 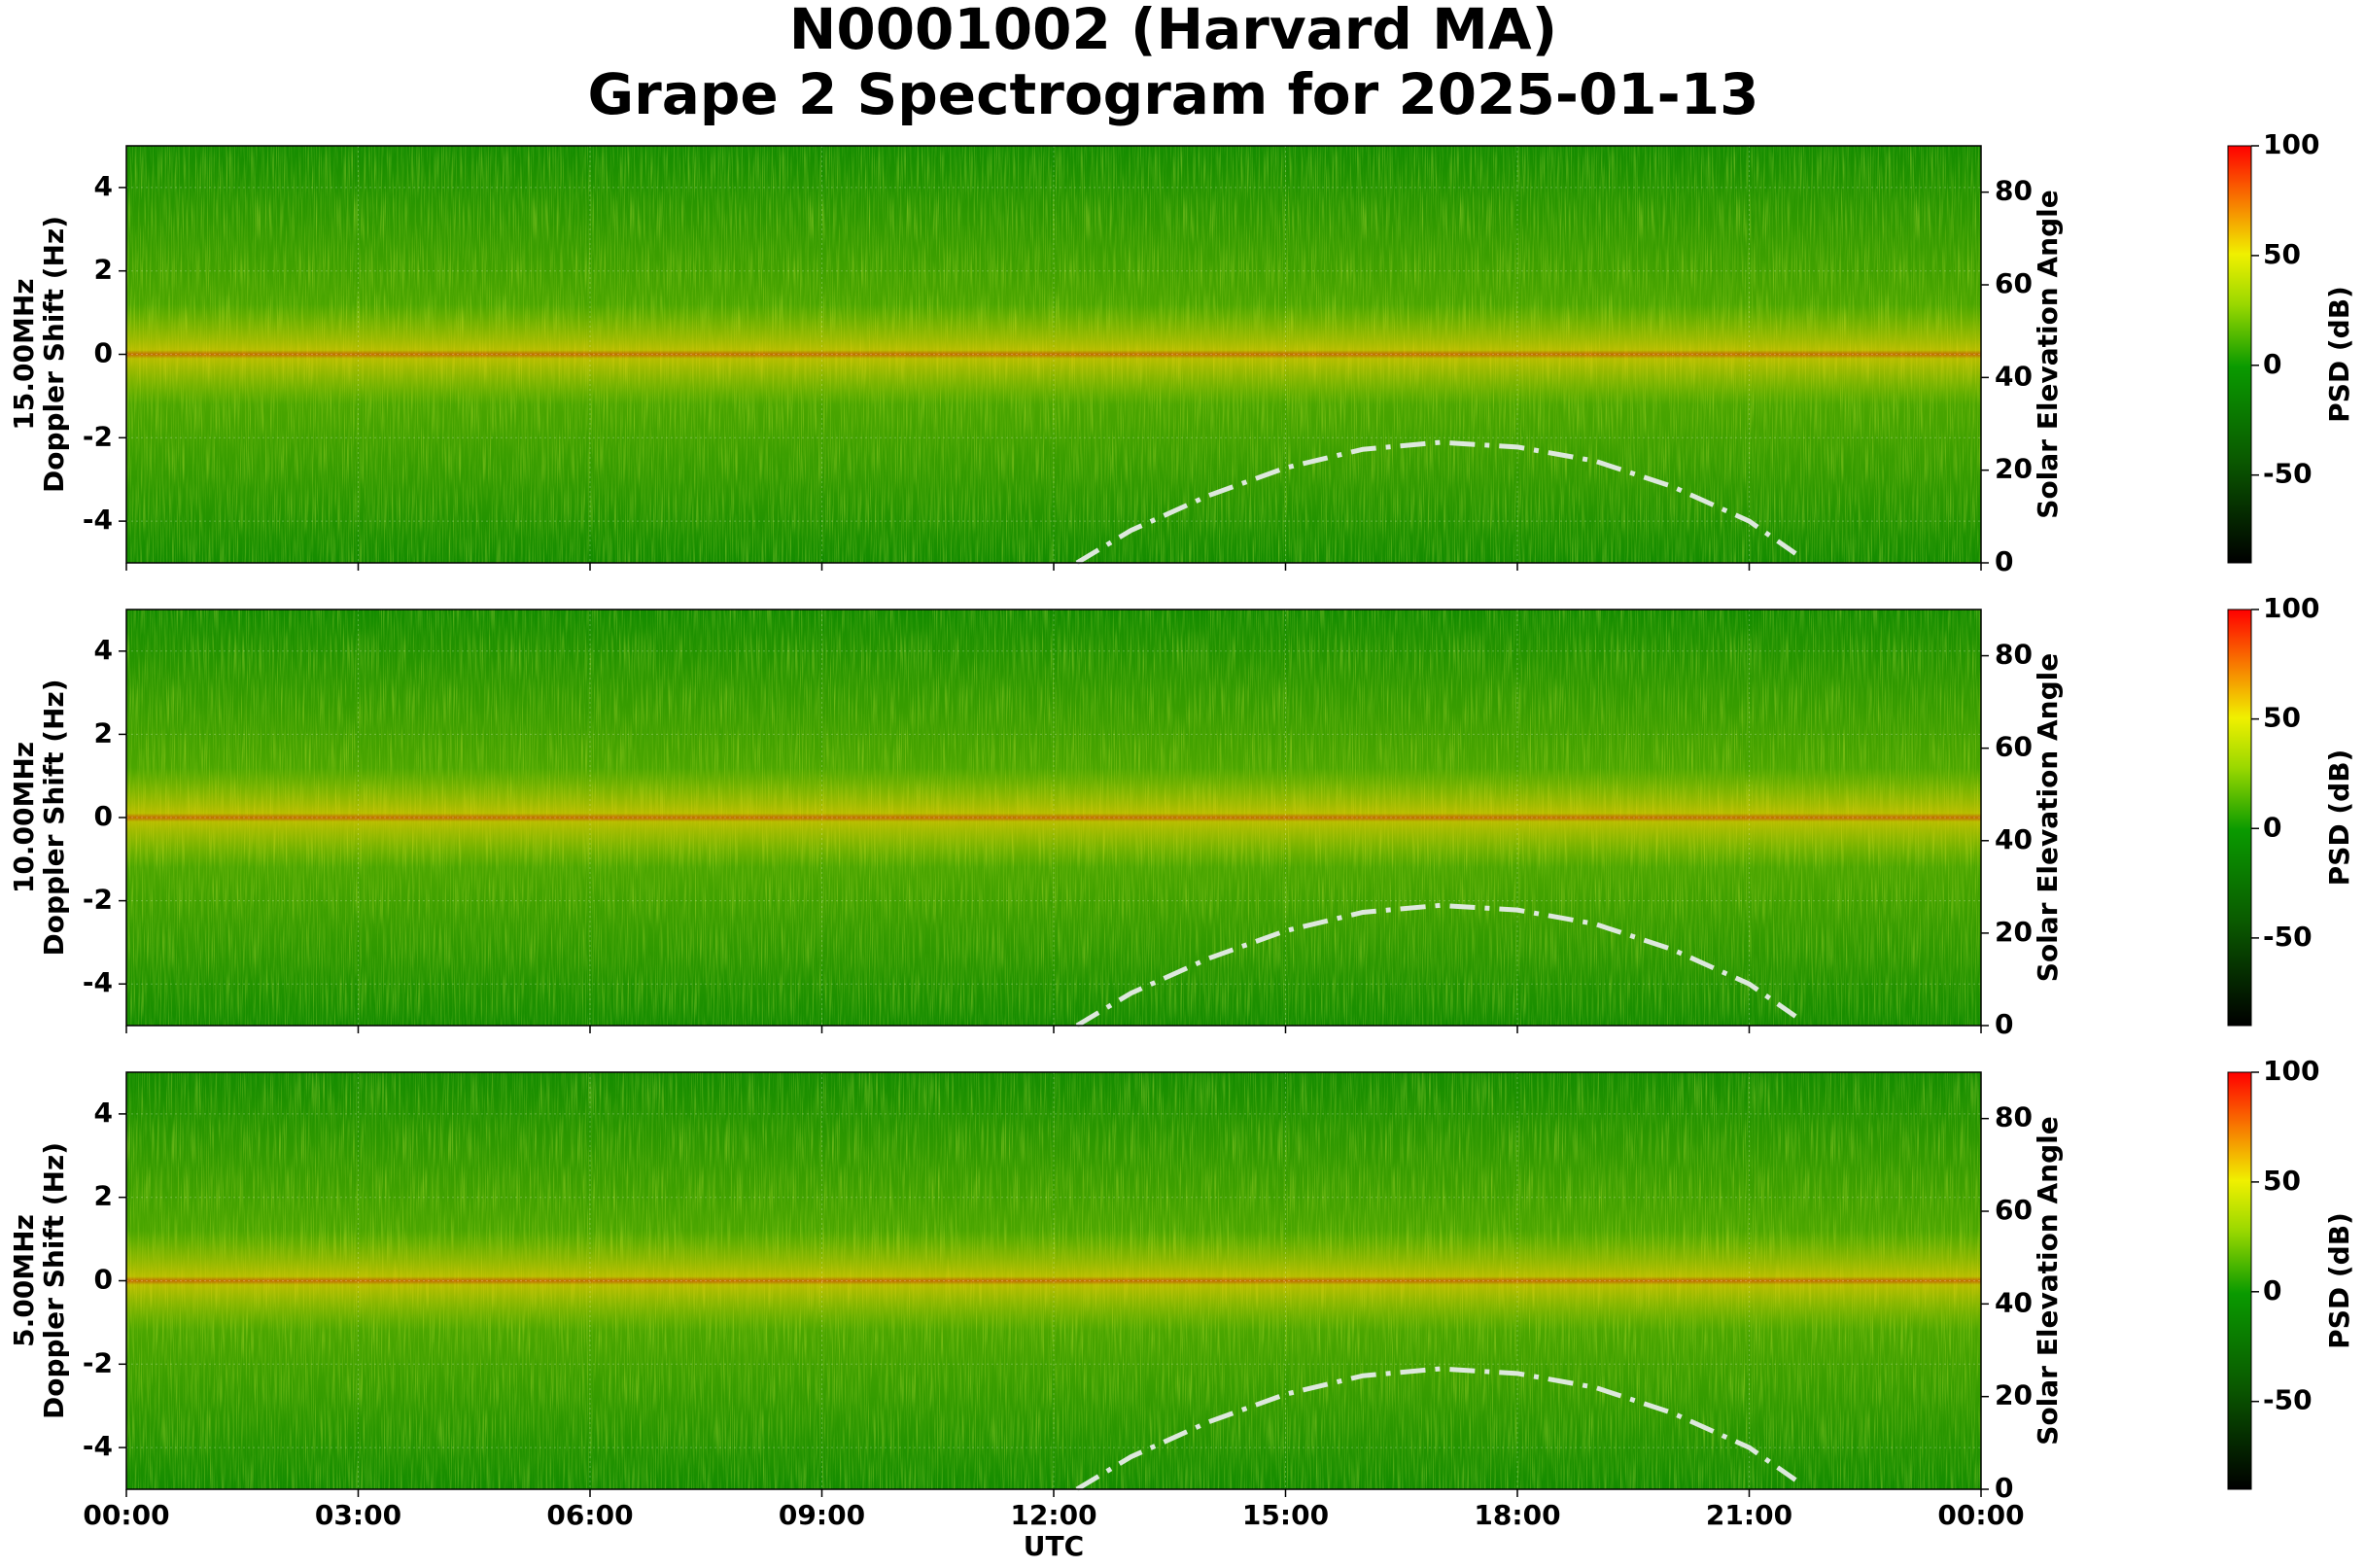 What do you see at coordinates (1053, 1515) in the screenshot?
I see `x-tick-label: 12:00` at bounding box center [1053, 1515].